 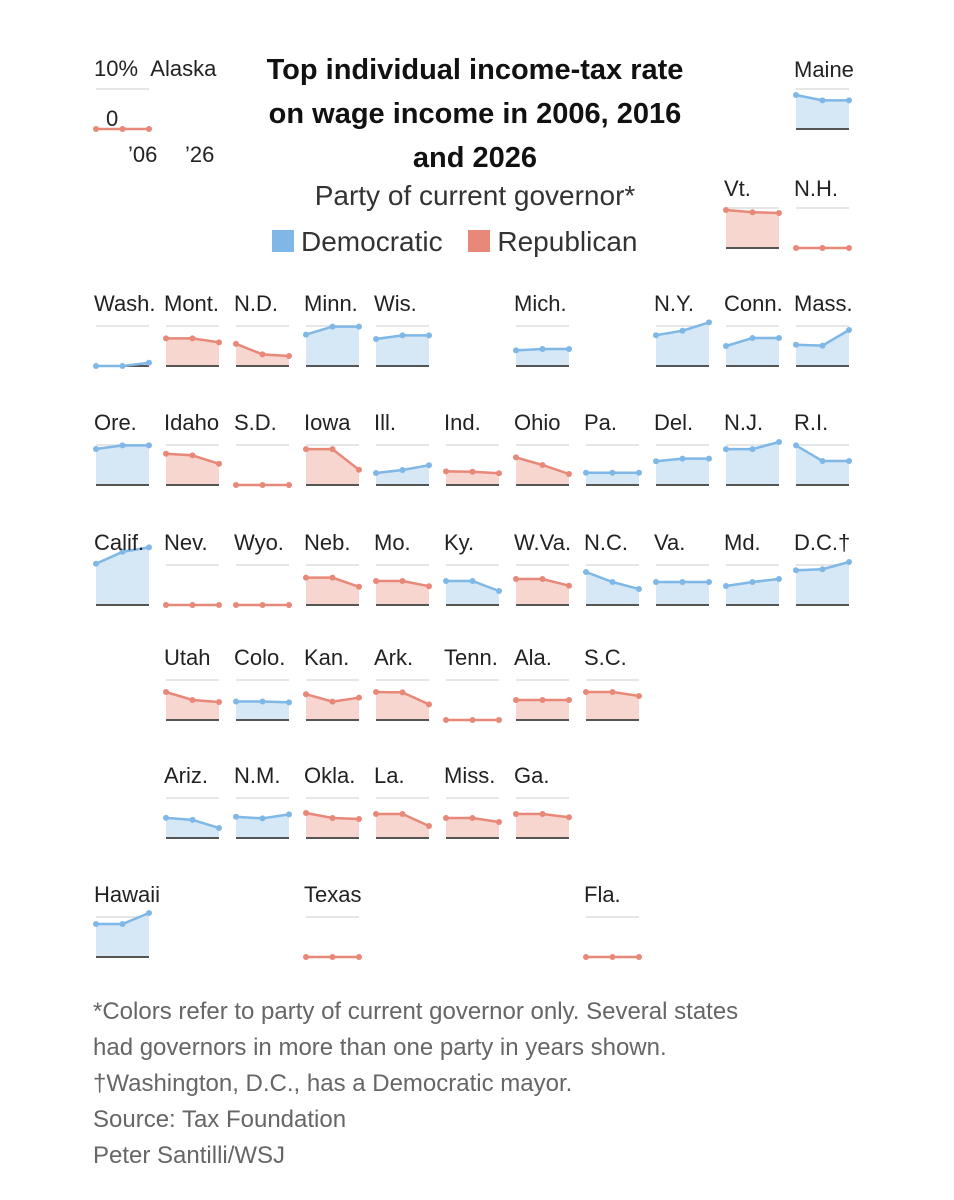 What do you see at coordinates (124, 330) in the screenshot?
I see `panel-wash: Wash.` at bounding box center [124, 330].